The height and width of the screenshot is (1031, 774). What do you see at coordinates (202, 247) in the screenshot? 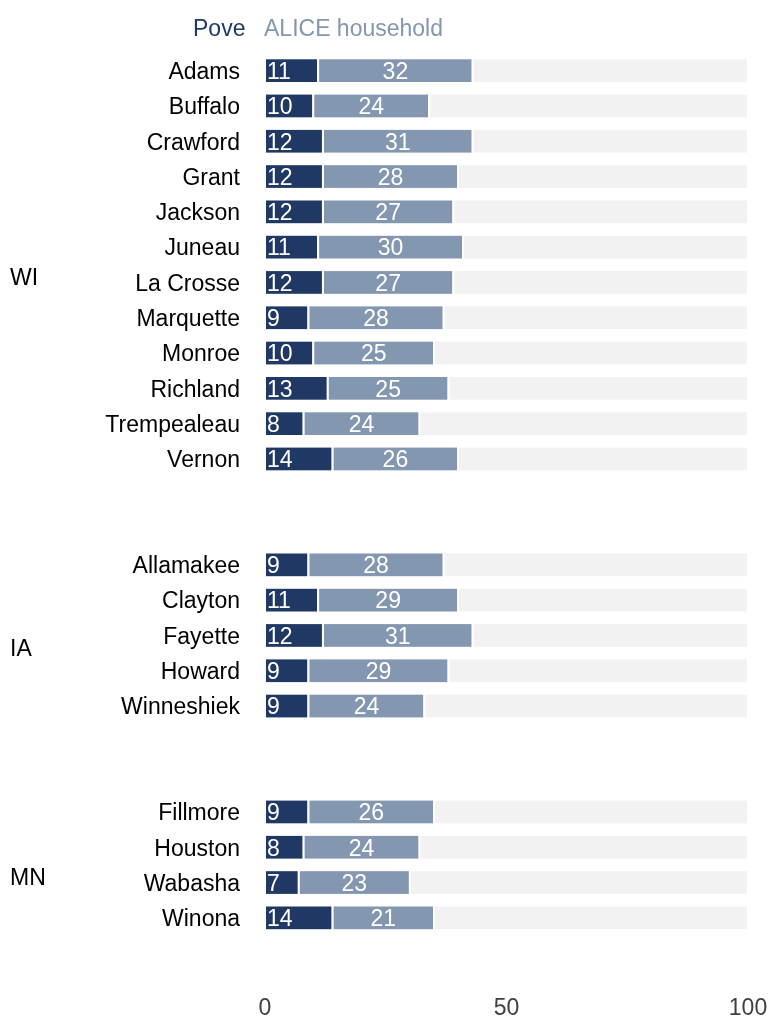
I see `y-tick-label: Juneau` at bounding box center [202, 247].